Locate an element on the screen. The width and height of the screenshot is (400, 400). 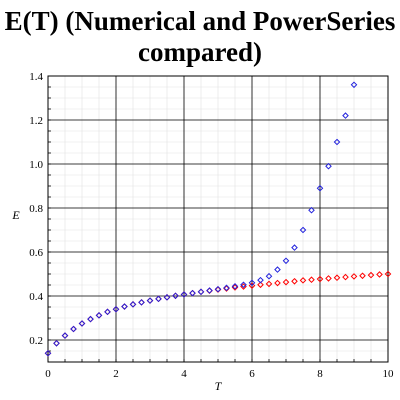
x-tick-label: 0 is located at coordinates (48, 374).